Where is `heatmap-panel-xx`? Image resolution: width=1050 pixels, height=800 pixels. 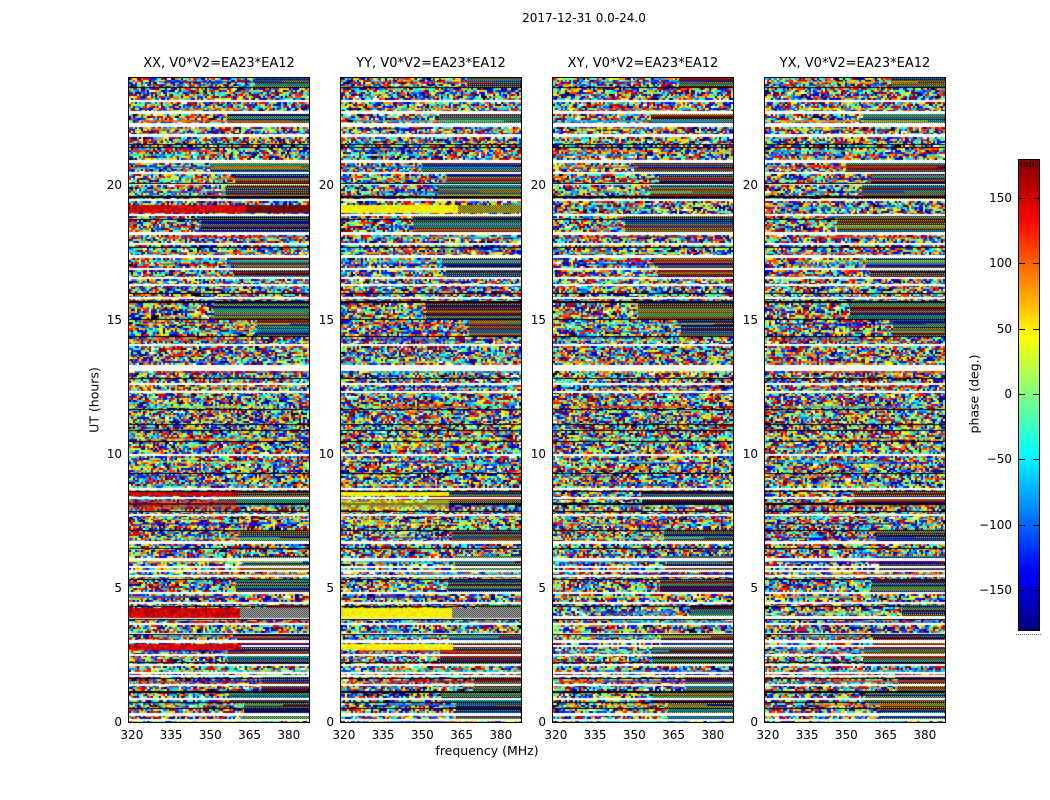 heatmap-panel-xx is located at coordinates (219, 400).